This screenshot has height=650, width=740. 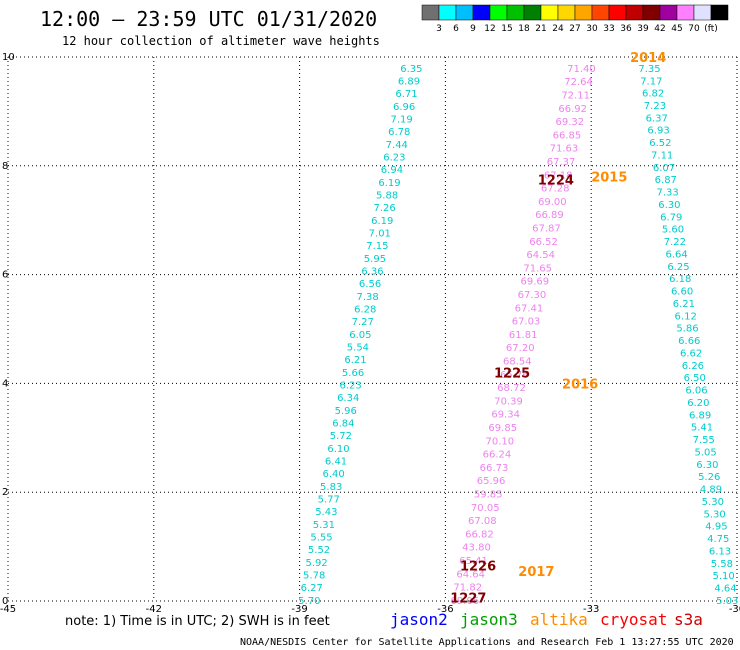 What do you see at coordinates (546, 228) in the screenshot?
I see `swh-value-label: 67.87` at bounding box center [546, 228].